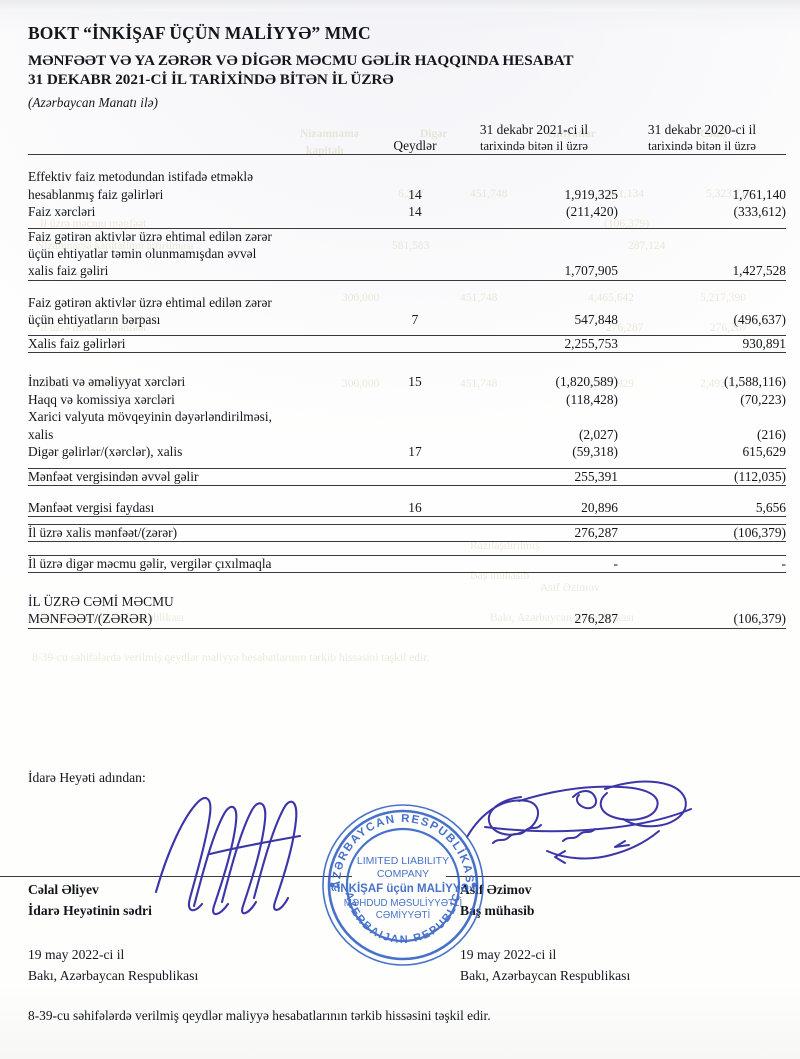  What do you see at coordinates (702, 563) in the screenshot?
I see `row-year-2020: -` at bounding box center [702, 563].